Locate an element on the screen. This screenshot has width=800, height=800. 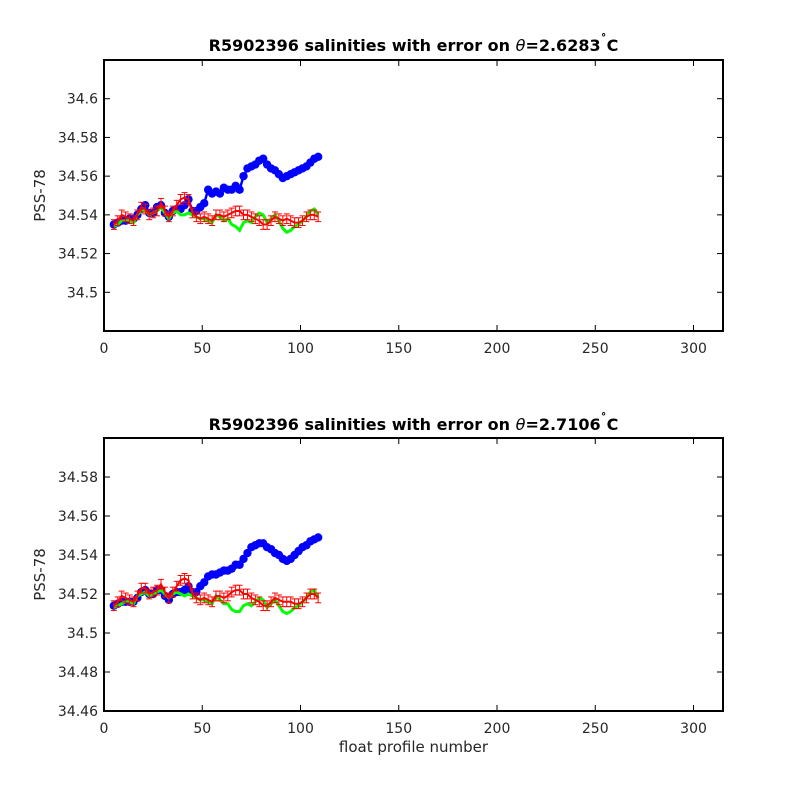
y-tick-label: 34.48 is located at coordinates (78, 673).